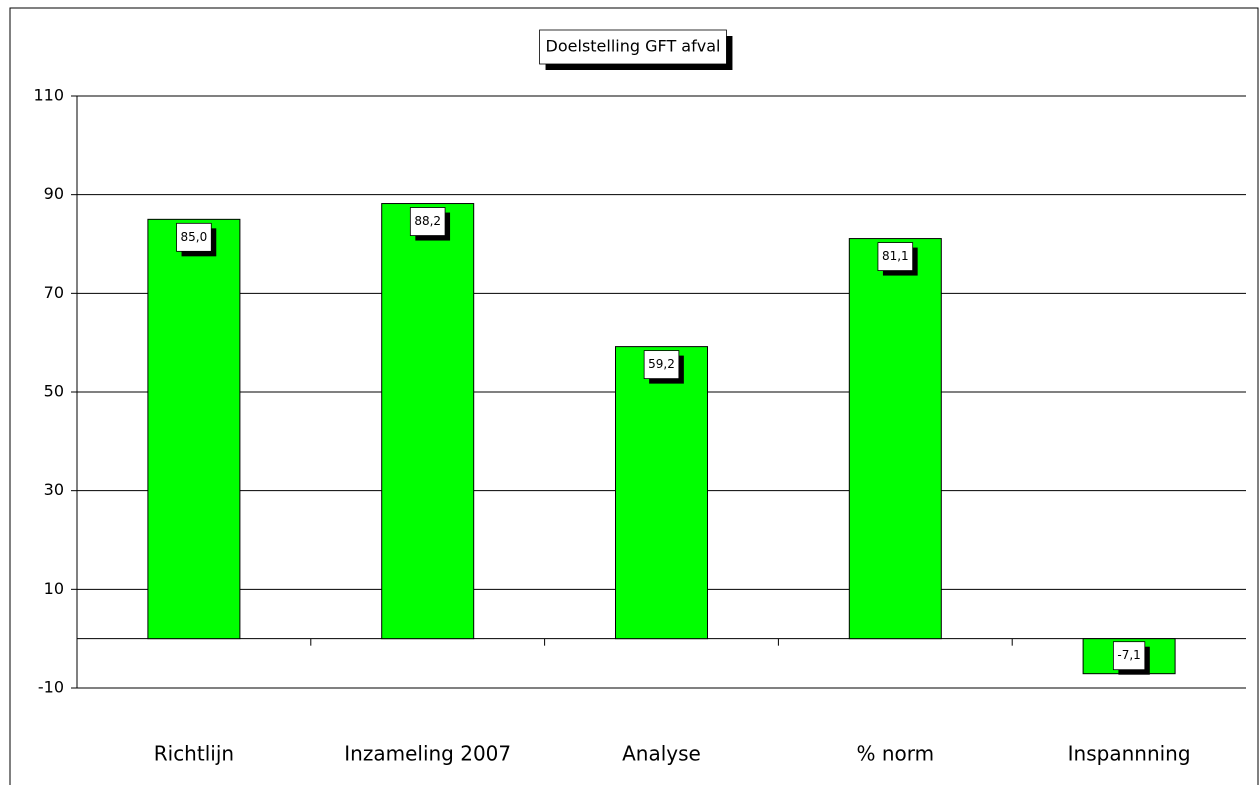 This screenshot has height=785, width=1260. What do you see at coordinates (1129, 754) in the screenshot?
I see `x-tick-label: Inspannning` at bounding box center [1129, 754].